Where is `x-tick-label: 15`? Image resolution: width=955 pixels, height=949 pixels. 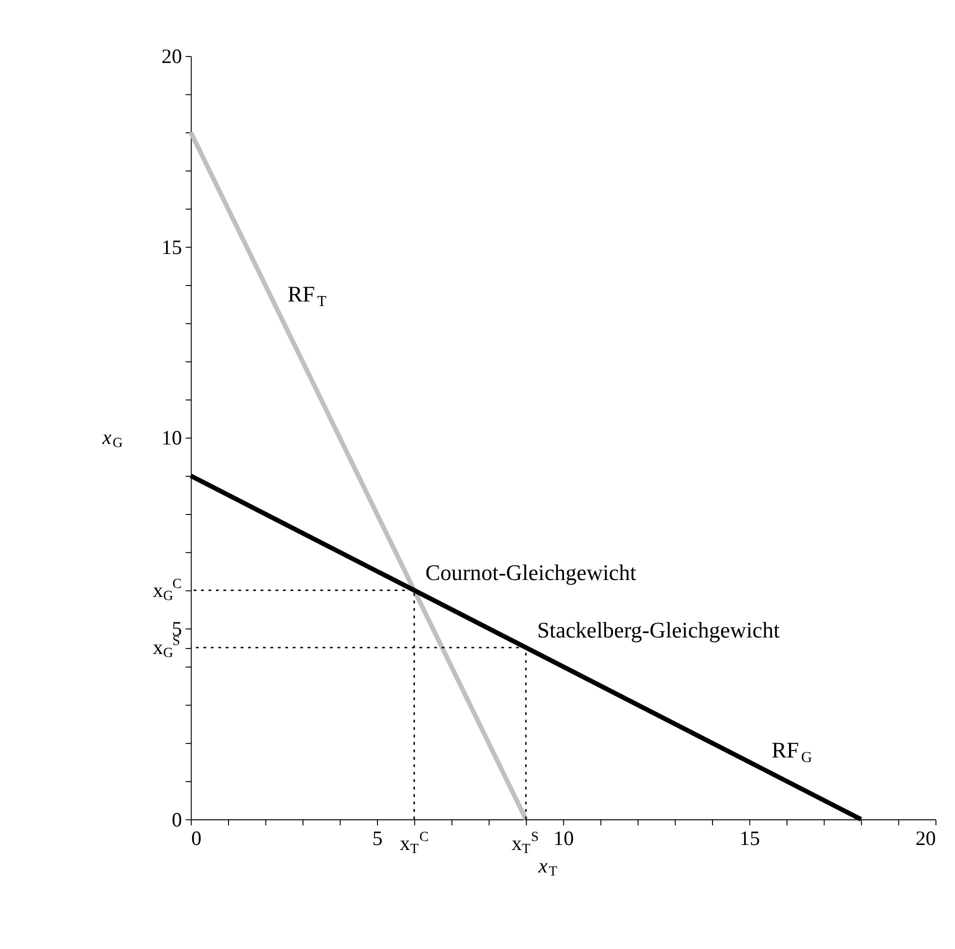
x-tick-label: 15 is located at coordinates (750, 839).